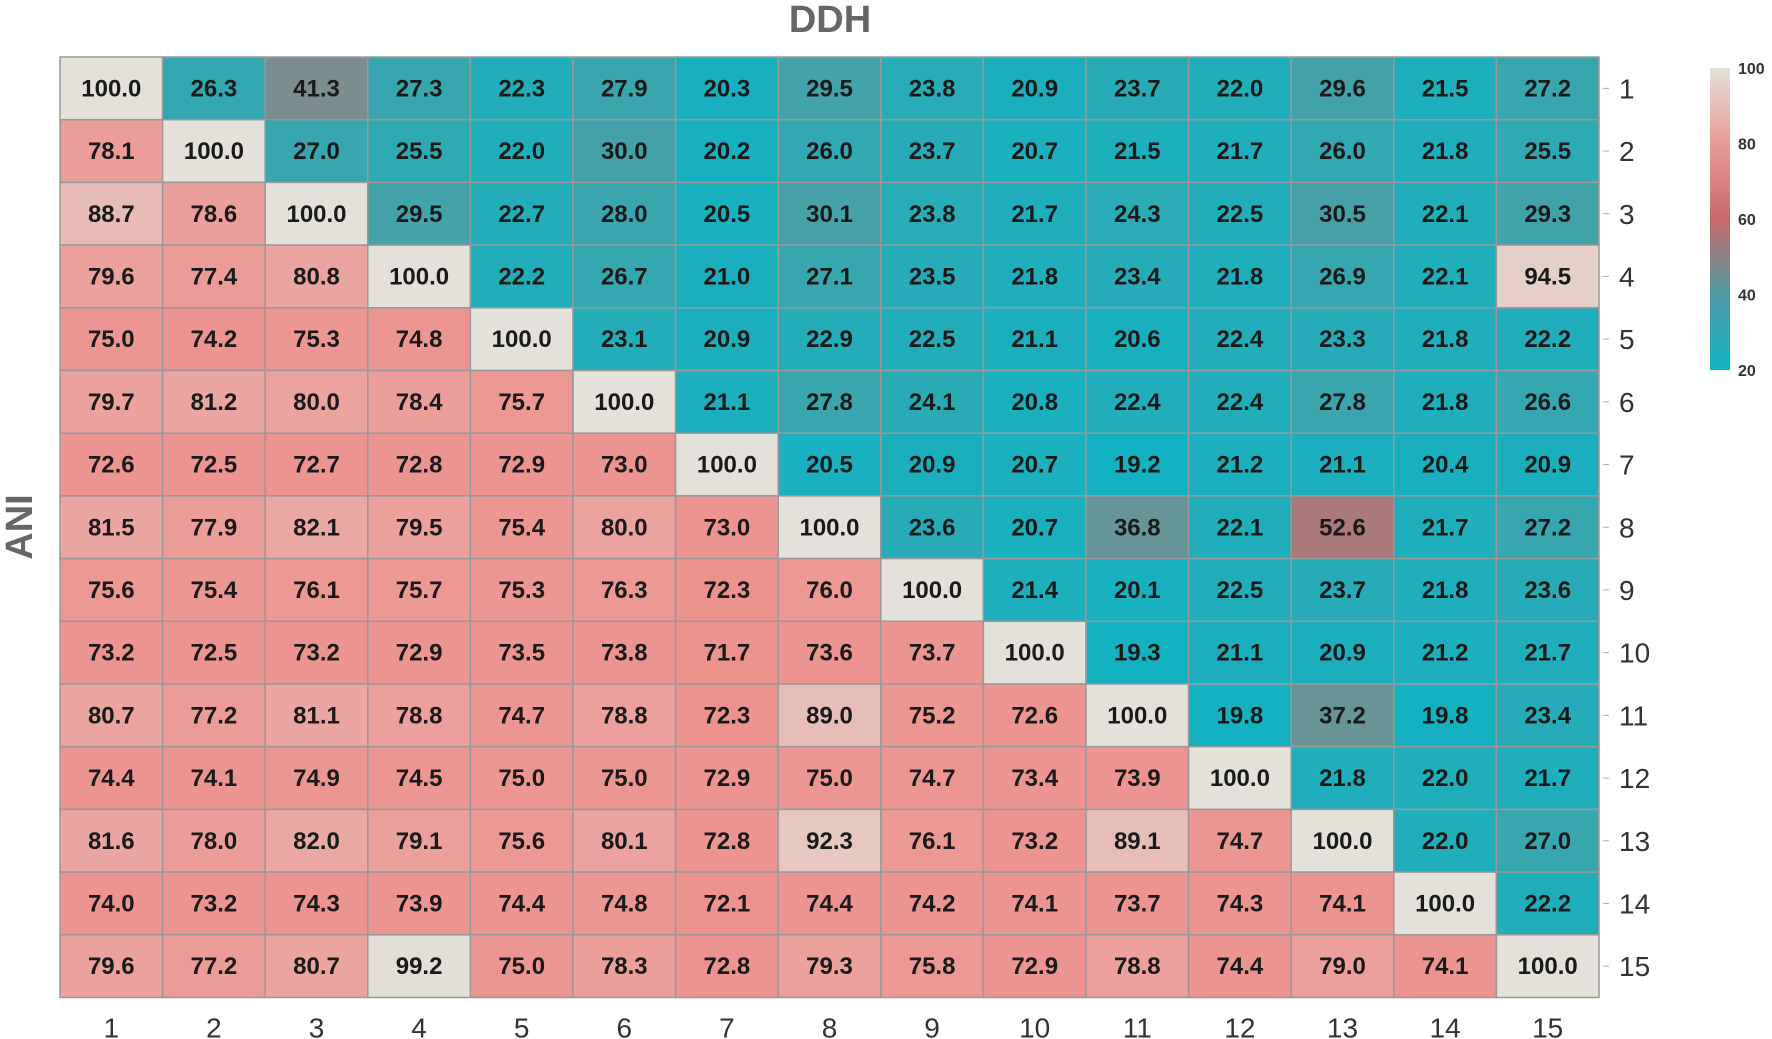  I want to click on cell-value-label: 73.5, so click(521, 653).